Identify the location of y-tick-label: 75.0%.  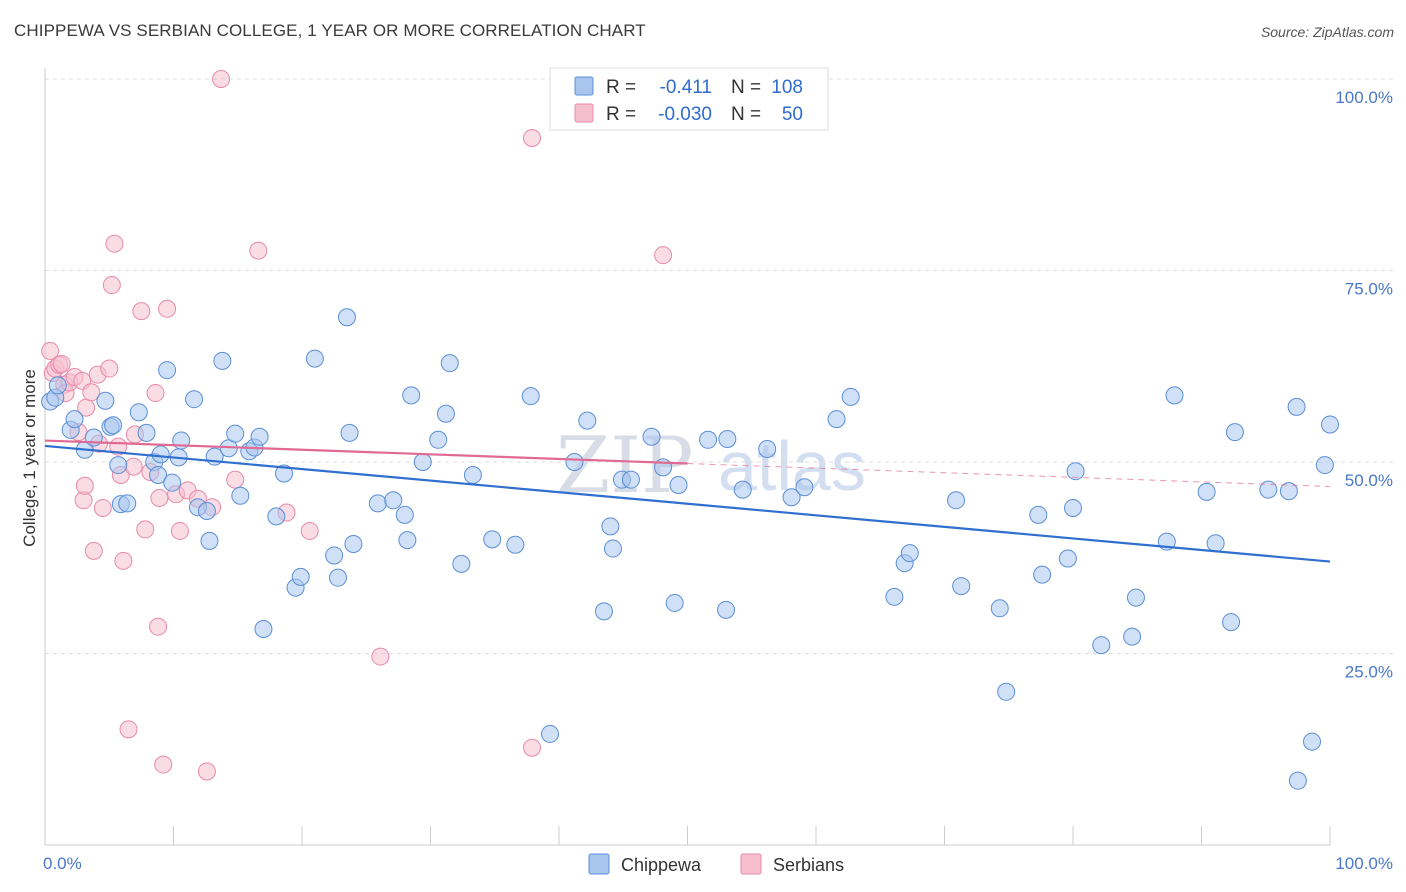
(1369, 289).